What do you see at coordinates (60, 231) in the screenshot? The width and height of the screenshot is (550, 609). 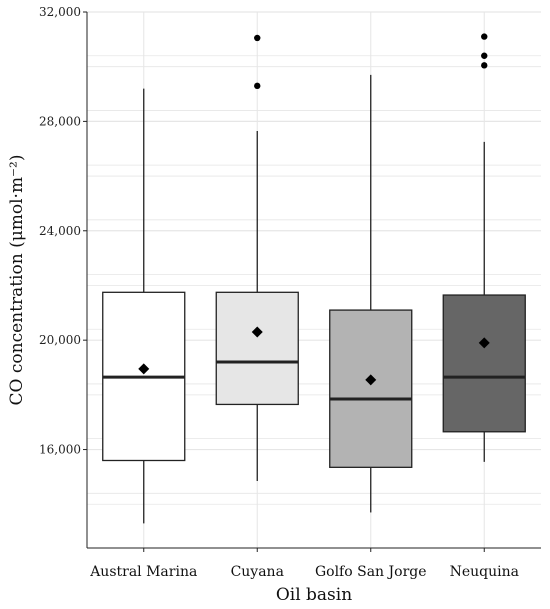 I see `y-tick-label: 24,000` at bounding box center [60, 231].